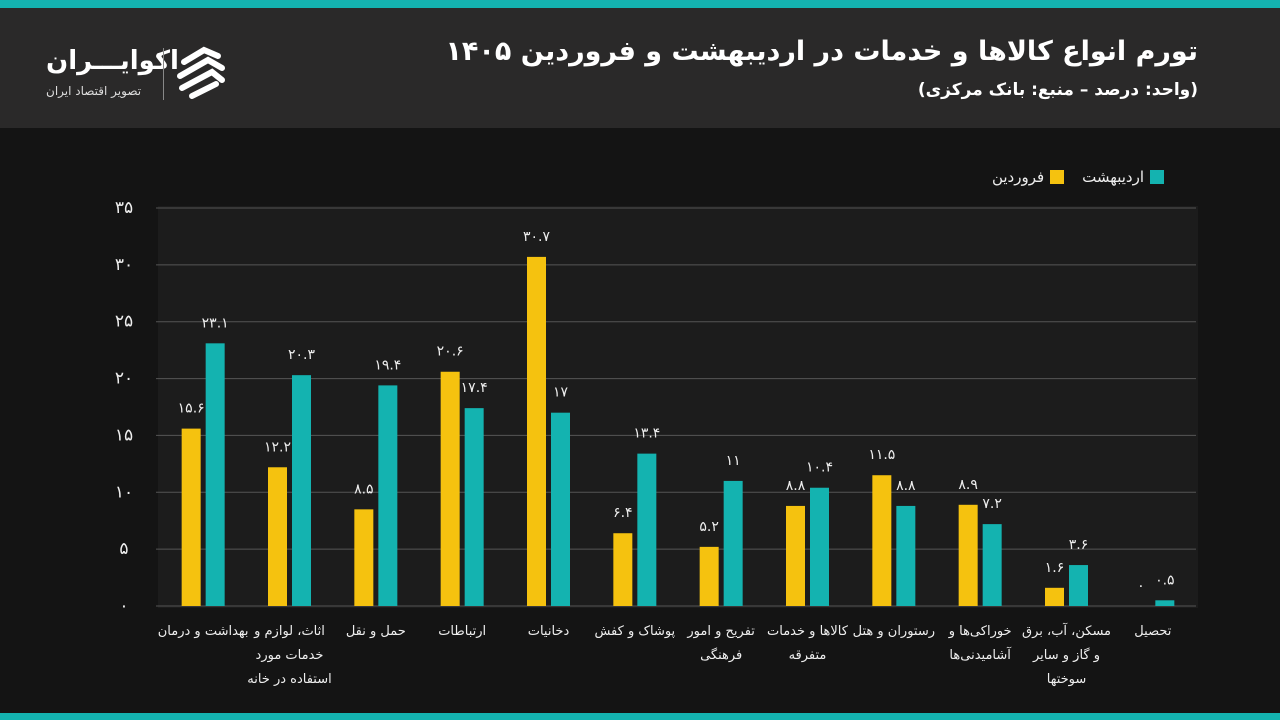  I want to click on value-label: ۰.۵, so click(1165, 580).